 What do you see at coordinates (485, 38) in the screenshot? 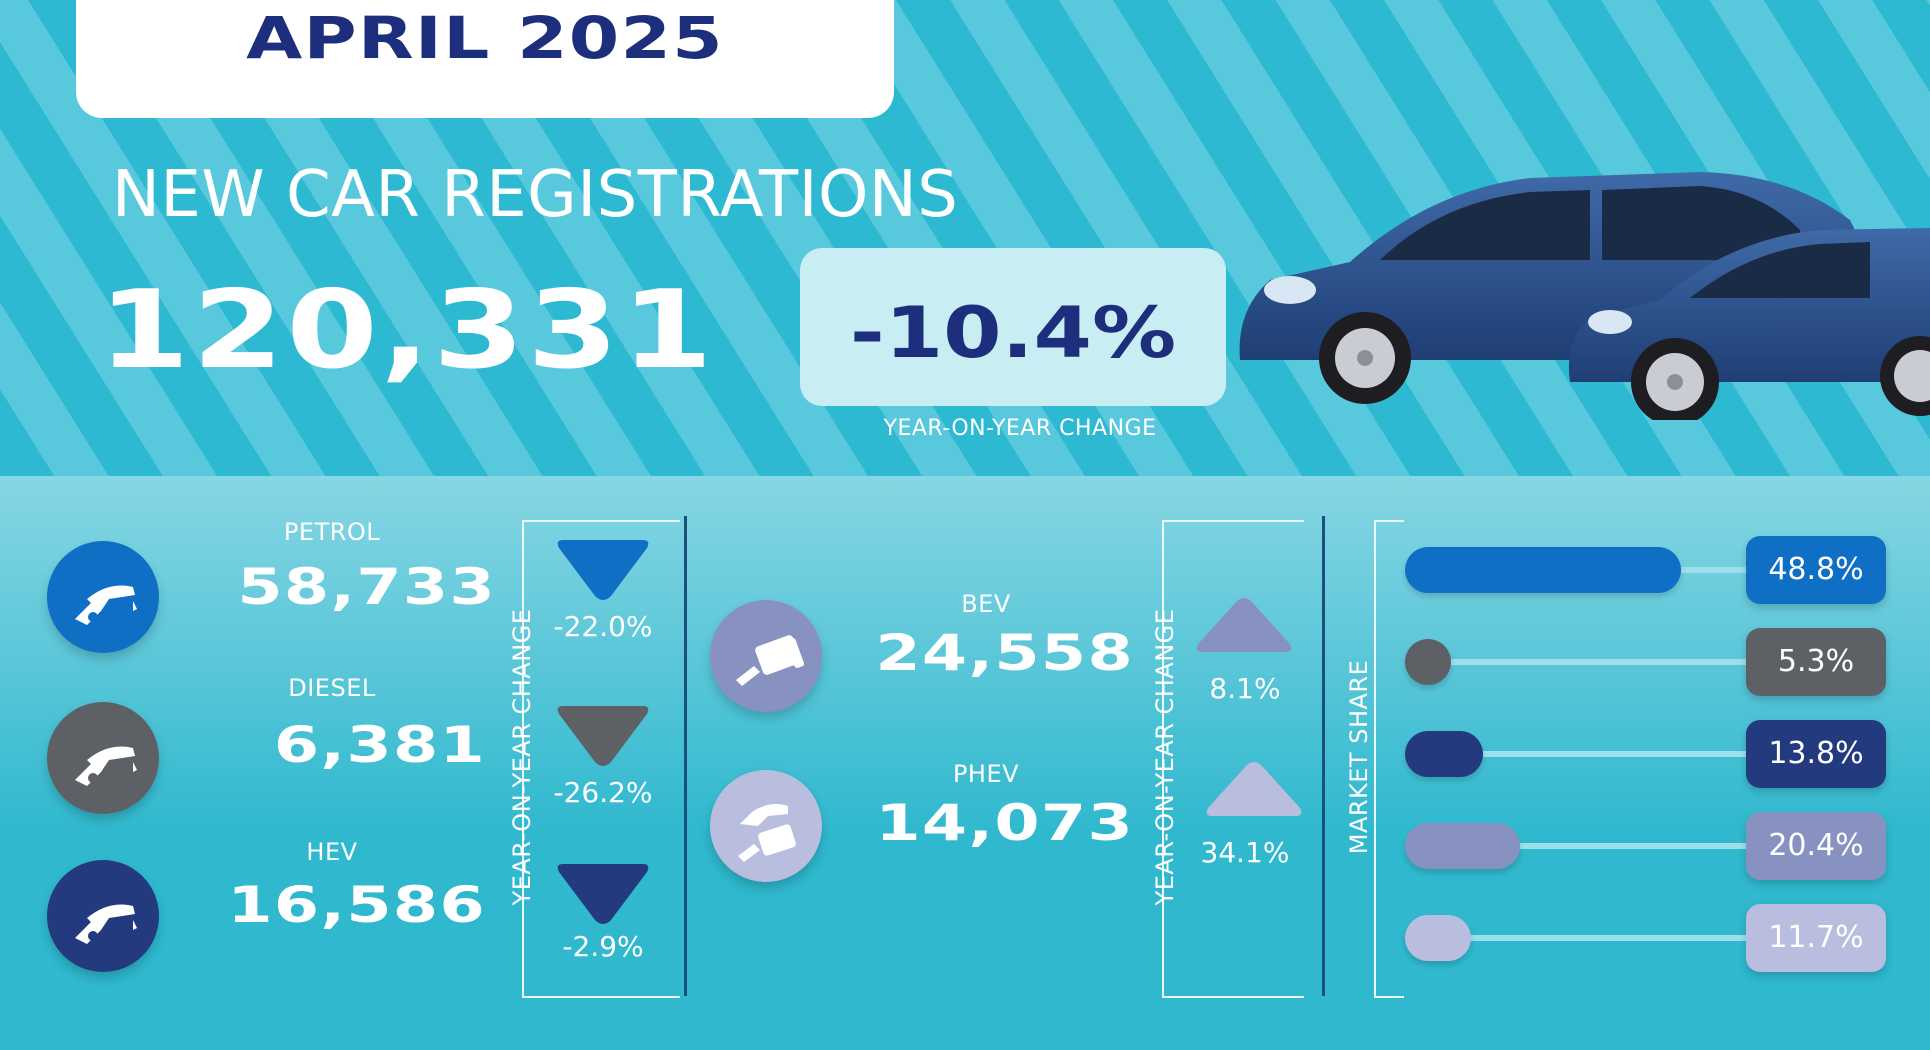
I see `month-label: APRIL 2025` at bounding box center [485, 38].